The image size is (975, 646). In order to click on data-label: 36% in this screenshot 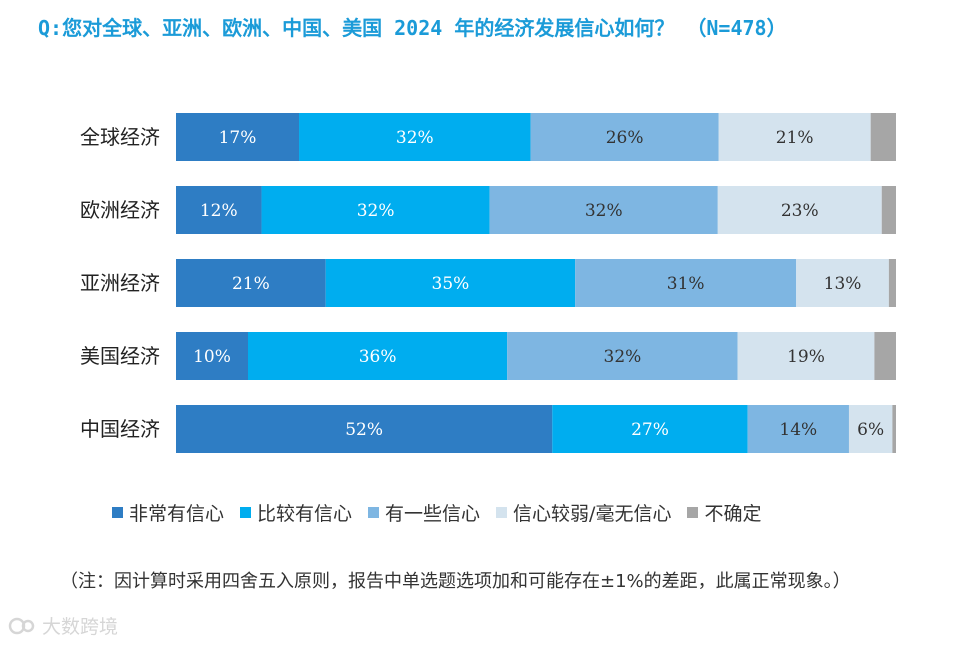, I will do `click(378, 357)`.